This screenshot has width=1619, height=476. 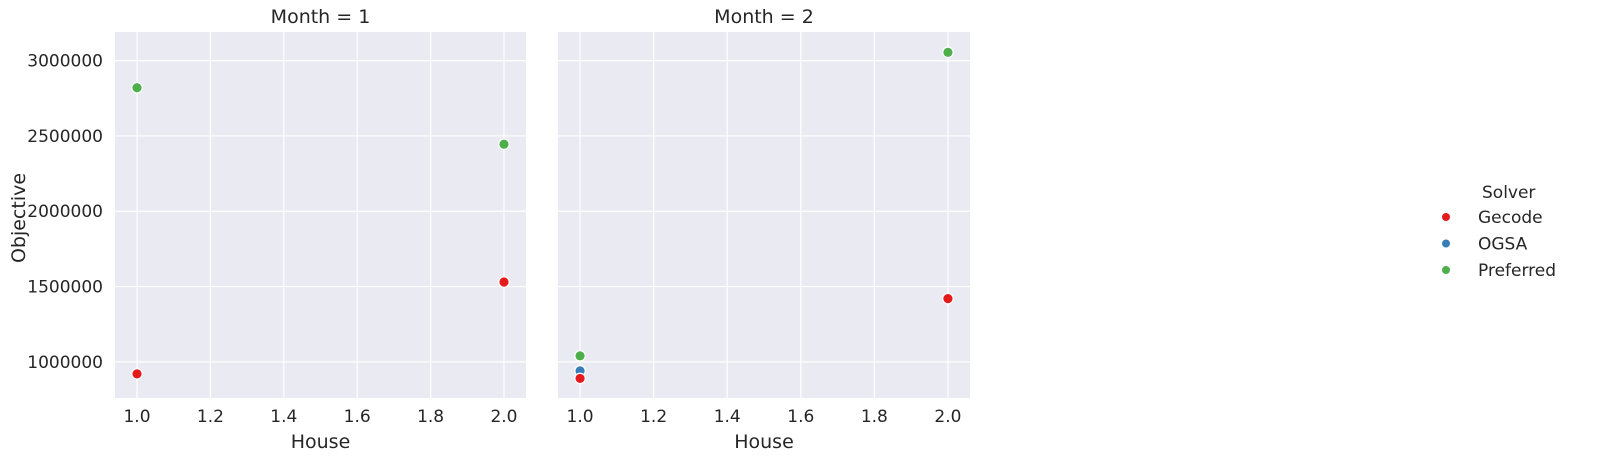 I want to click on facet-title: Month = 1, so click(x=321, y=17).